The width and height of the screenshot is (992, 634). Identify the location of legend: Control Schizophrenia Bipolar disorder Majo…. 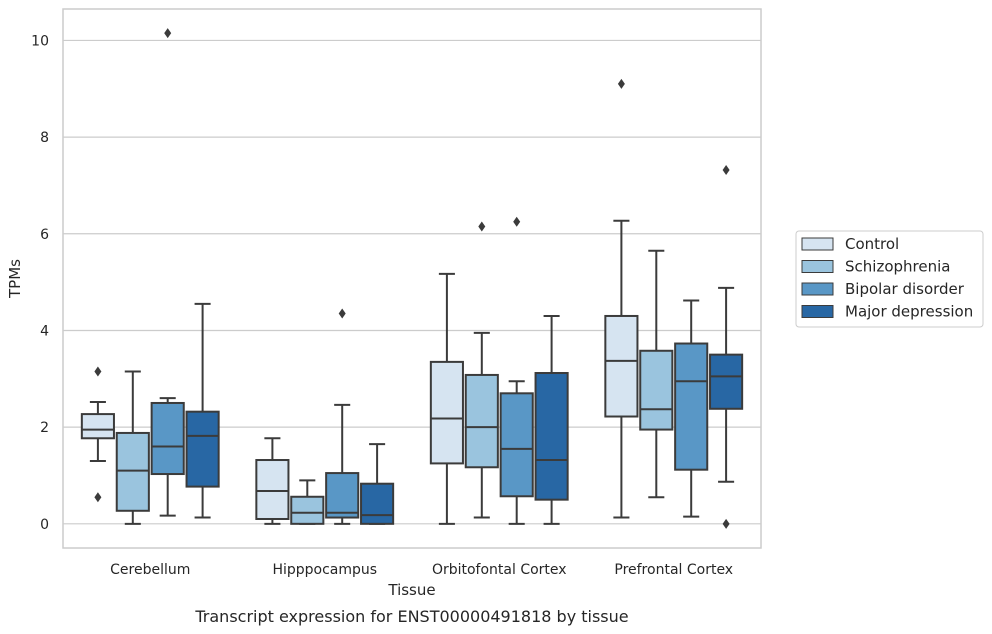
(889, 279).